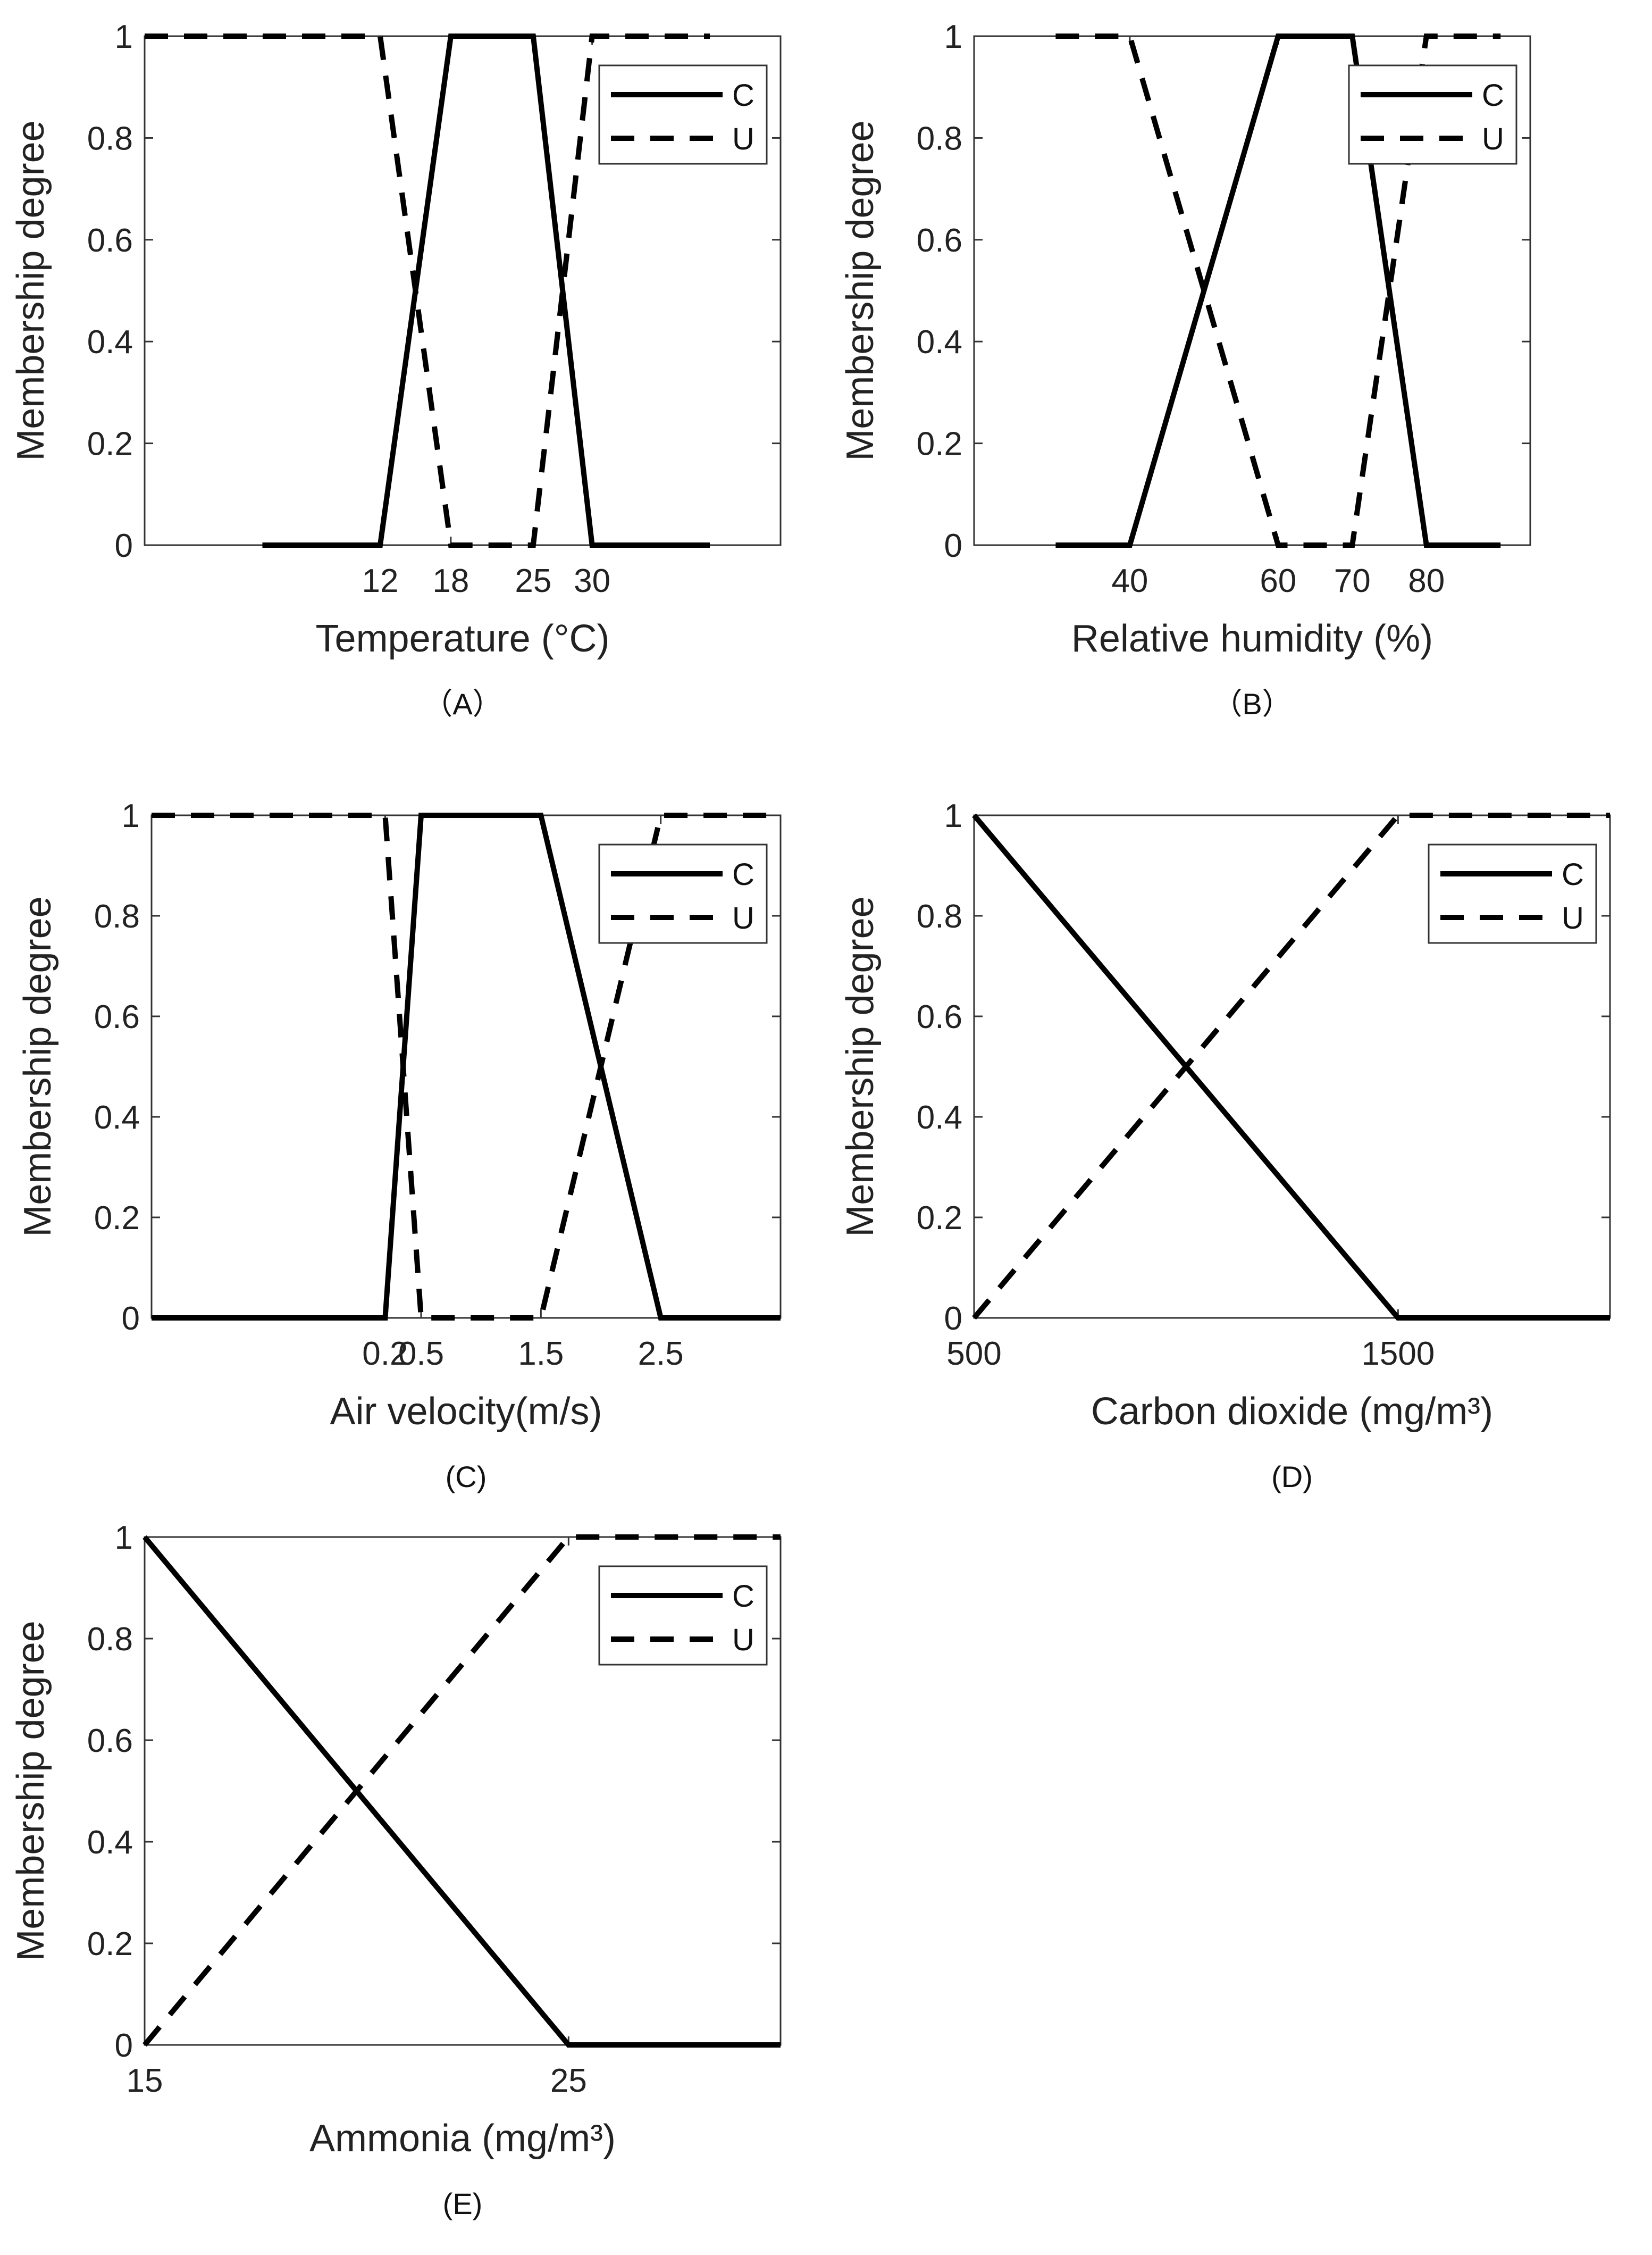  What do you see at coordinates (661, 1353) in the screenshot?
I see `x-tick-label: 2.5` at bounding box center [661, 1353].